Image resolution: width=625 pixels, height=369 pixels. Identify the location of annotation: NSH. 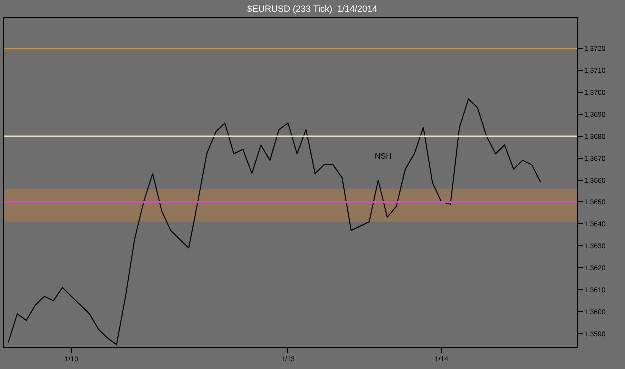
(383, 156).